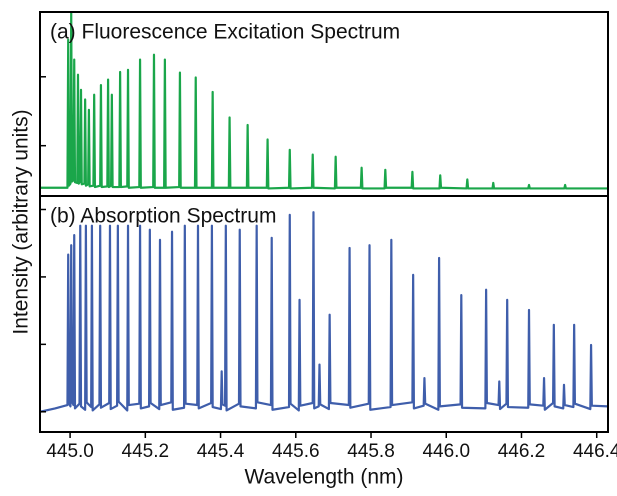  I want to click on x-tick-label: 445.2, so click(146, 451).